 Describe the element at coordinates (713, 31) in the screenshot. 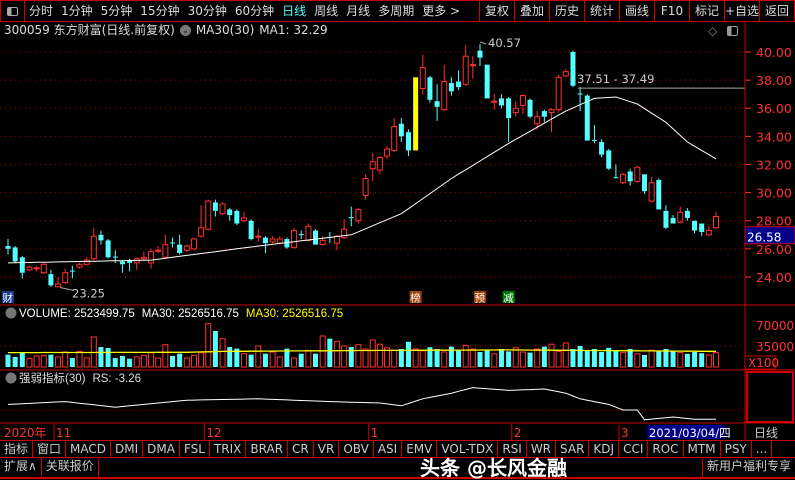

I see `diamond-icon: ◇` at that location.